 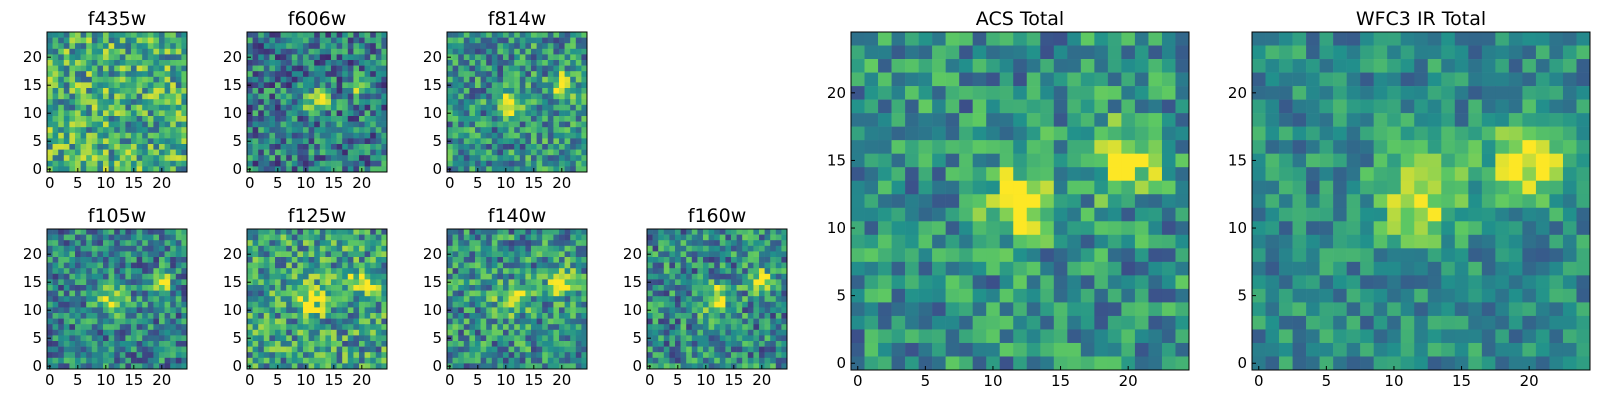 What do you see at coordinates (32, 282) in the screenshot?
I see `y-tick-label: 15` at bounding box center [32, 282].